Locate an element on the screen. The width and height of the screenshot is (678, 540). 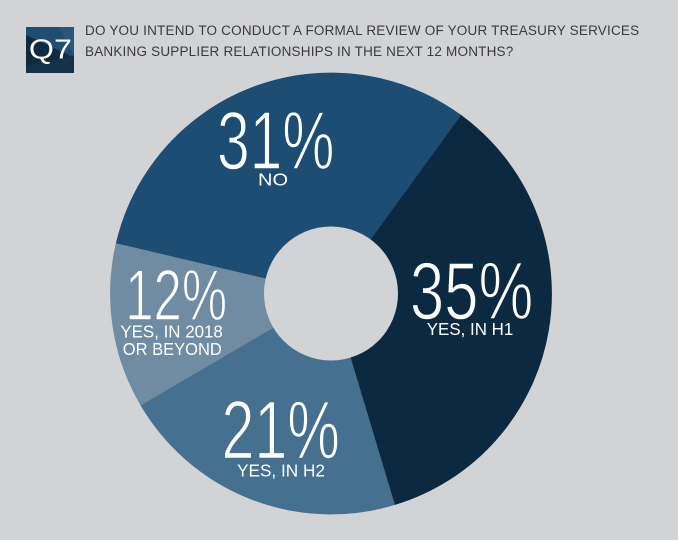
svg-text: YES, IN H2 is located at coordinates (281, 470).